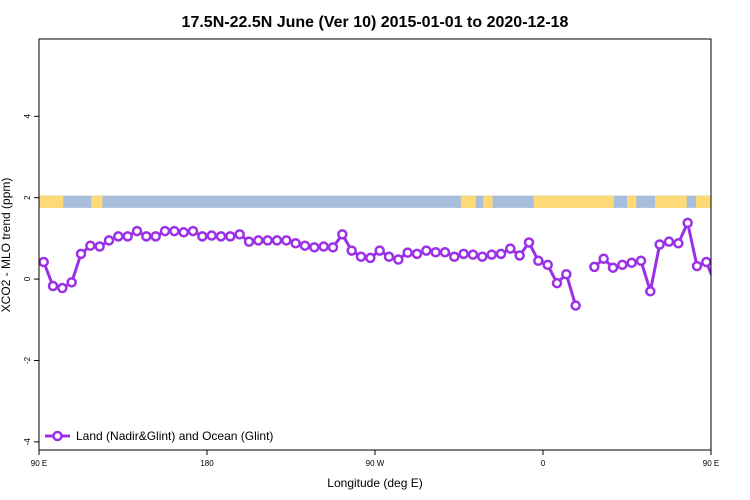 The height and width of the screenshot is (500, 750). I want to click on y-tick-label: -2, so click(27, 360).